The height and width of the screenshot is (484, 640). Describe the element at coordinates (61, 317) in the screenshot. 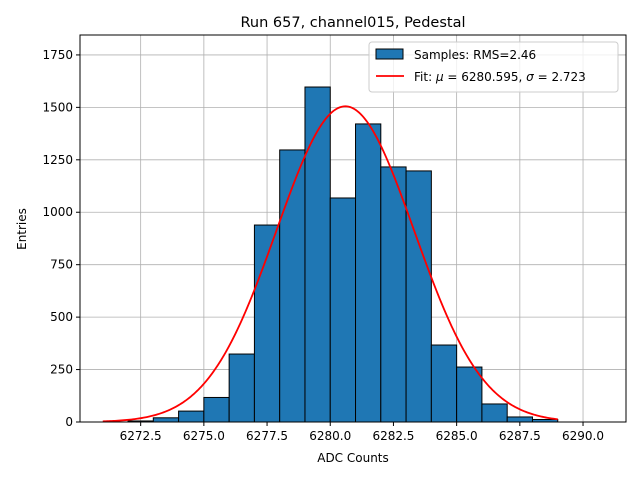

I see `y-tick-label: 500` at that location.